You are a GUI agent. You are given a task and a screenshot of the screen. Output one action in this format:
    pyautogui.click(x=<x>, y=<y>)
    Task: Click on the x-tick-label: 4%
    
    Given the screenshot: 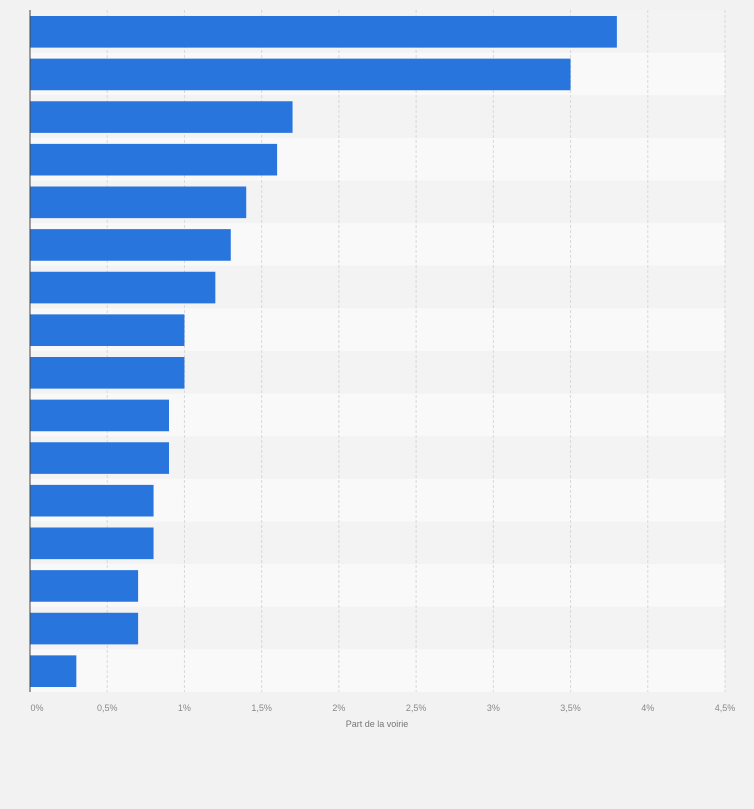 What is the action you would take?
    pyautogui.click(x=647, y=708)
    